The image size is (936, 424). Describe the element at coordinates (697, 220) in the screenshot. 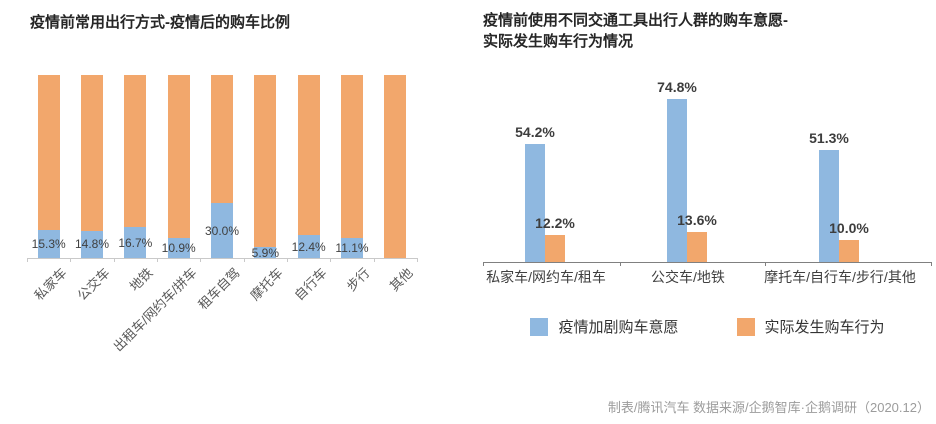

I see `bar-value-label: 13.6%` at that location.